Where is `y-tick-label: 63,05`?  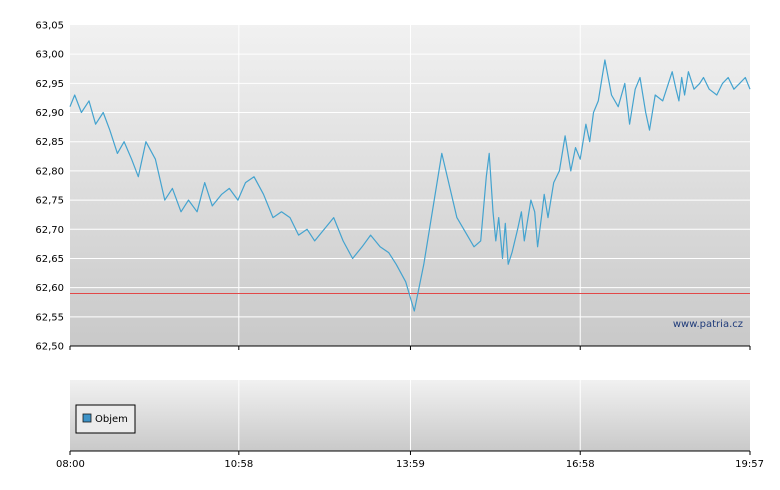 y-tick-label: 63,05 is located at coordinates (49, 26).